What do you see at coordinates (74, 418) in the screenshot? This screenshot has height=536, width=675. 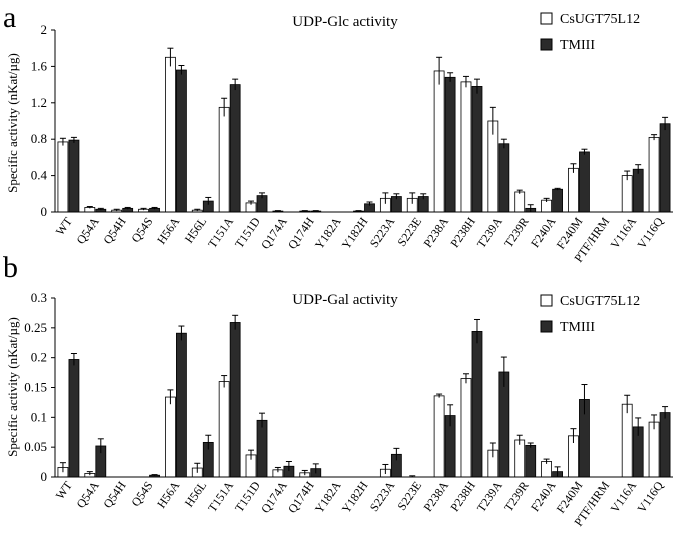 I see `bar-b-tmiii-wt` at bounding box center [74, 418].